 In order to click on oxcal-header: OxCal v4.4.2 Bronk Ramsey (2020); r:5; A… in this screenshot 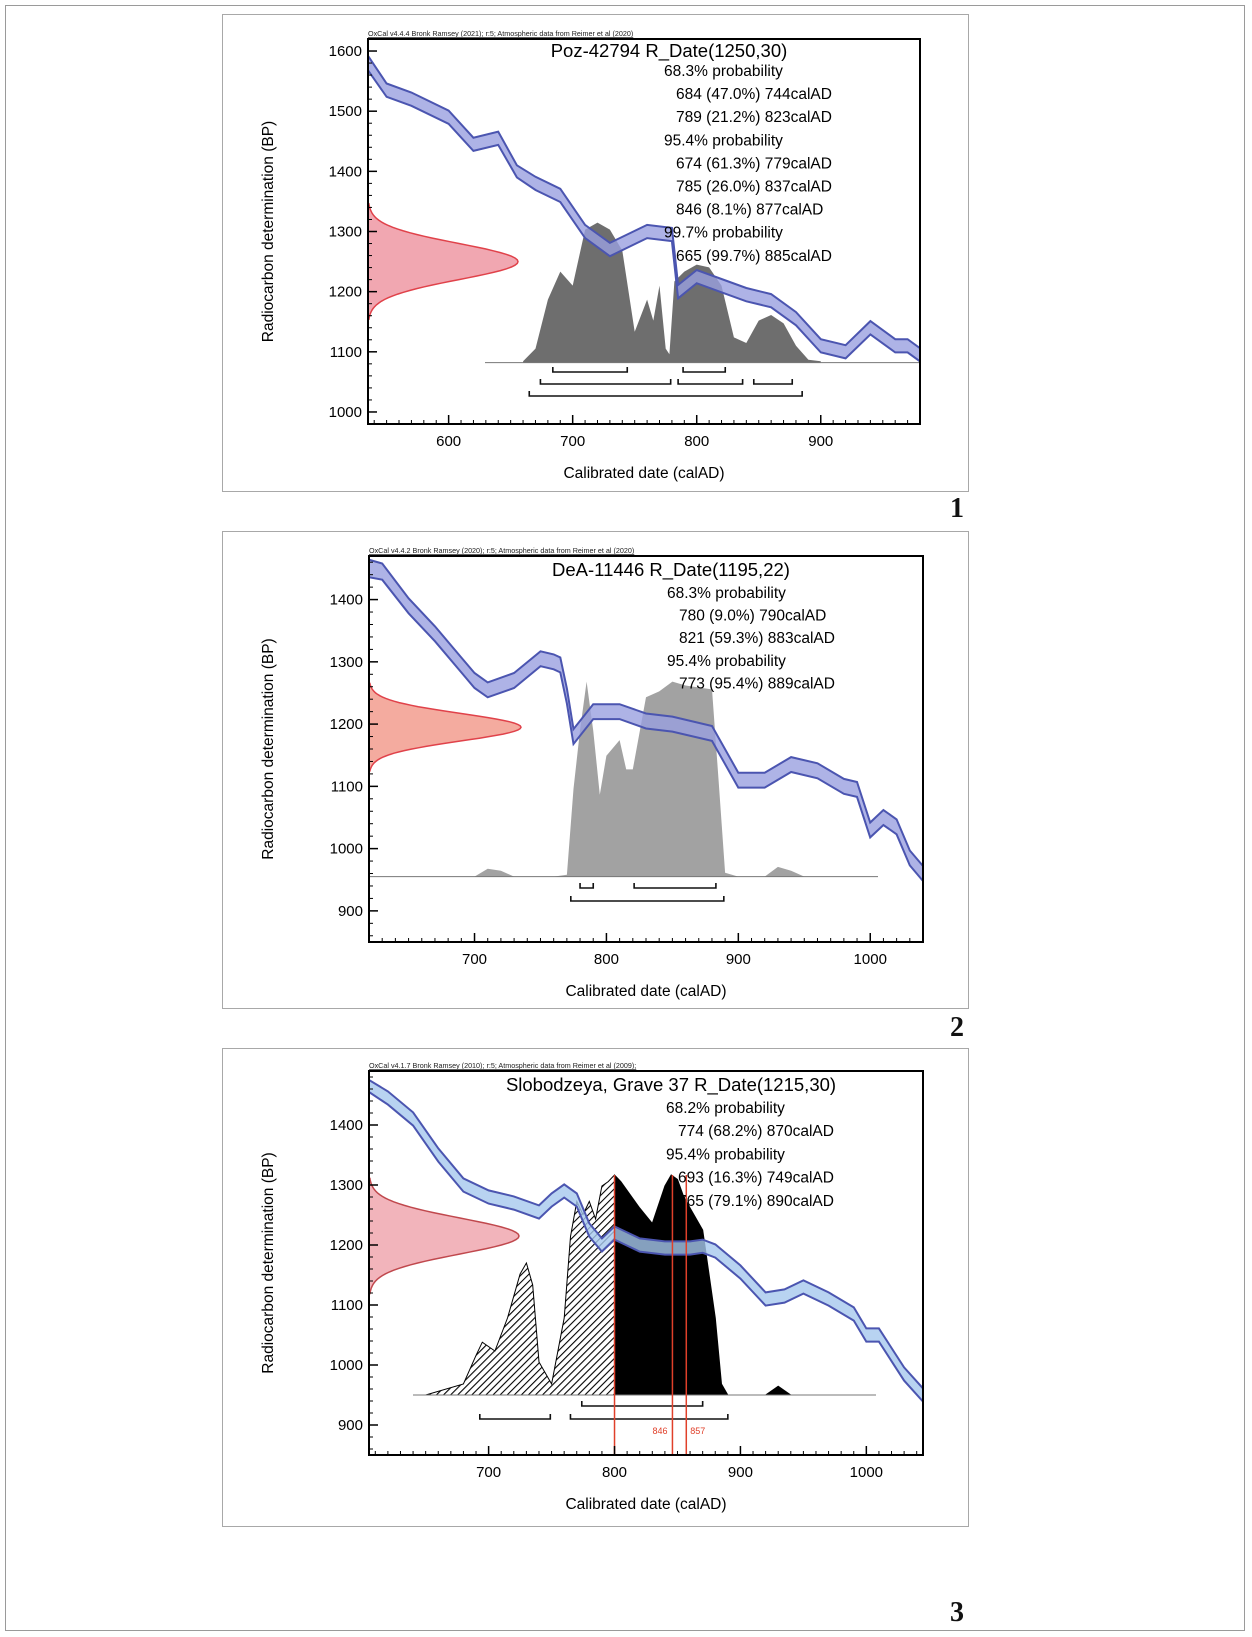, I will do `click(501, 550)`.